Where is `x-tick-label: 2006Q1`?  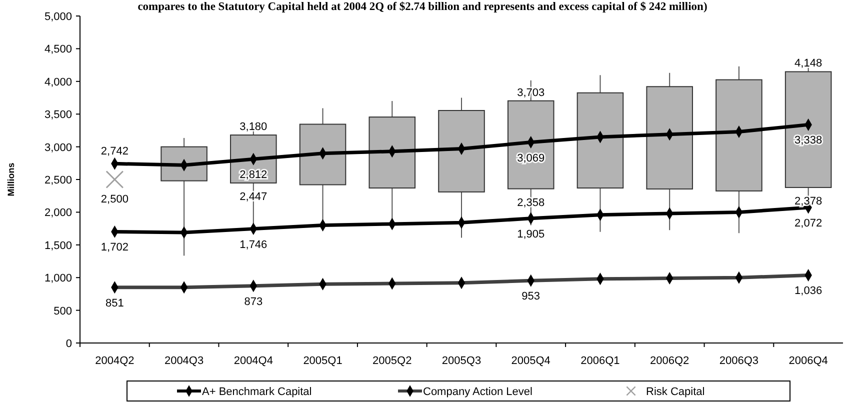 x-tick-label: 2006Q1 is located at coordinates (600, 361).